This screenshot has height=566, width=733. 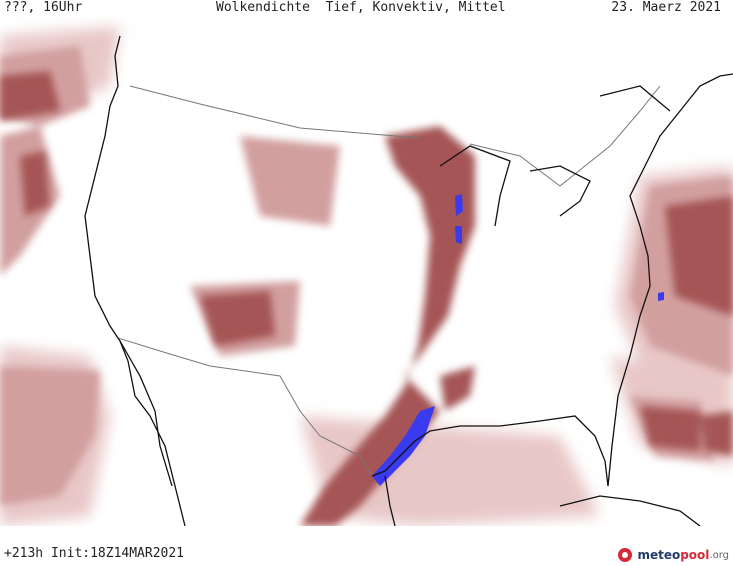 I want to click on forecast-time-label: ???, 16Uhr, so click(x=43, y=7).